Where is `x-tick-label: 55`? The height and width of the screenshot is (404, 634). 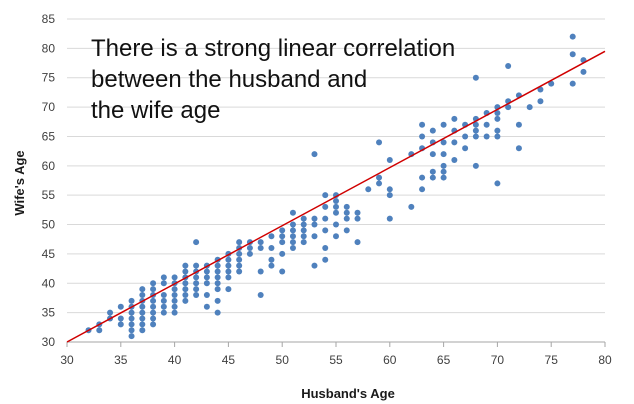 x-tick-label: 55 is located at coordinates (336, 360).